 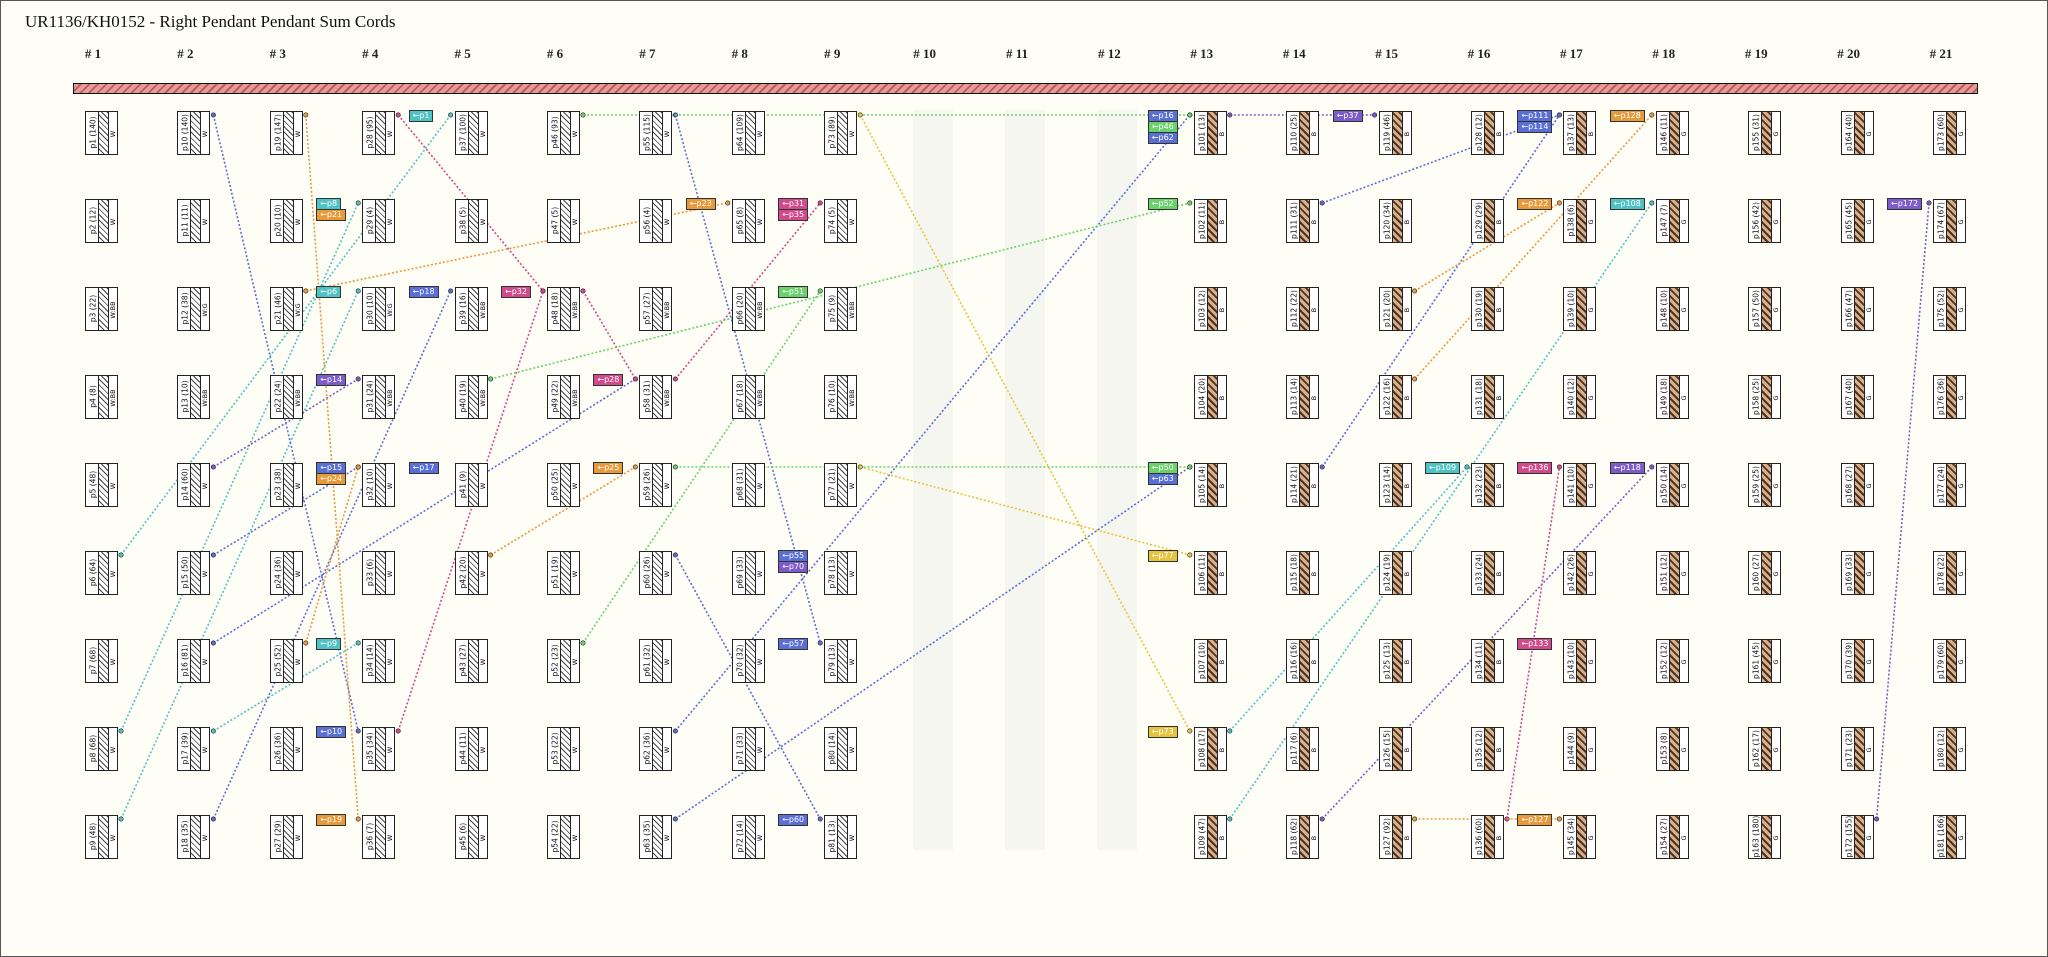 I want to click on pendant-cord: p135 (12) B, so click(x=1491, y=749).